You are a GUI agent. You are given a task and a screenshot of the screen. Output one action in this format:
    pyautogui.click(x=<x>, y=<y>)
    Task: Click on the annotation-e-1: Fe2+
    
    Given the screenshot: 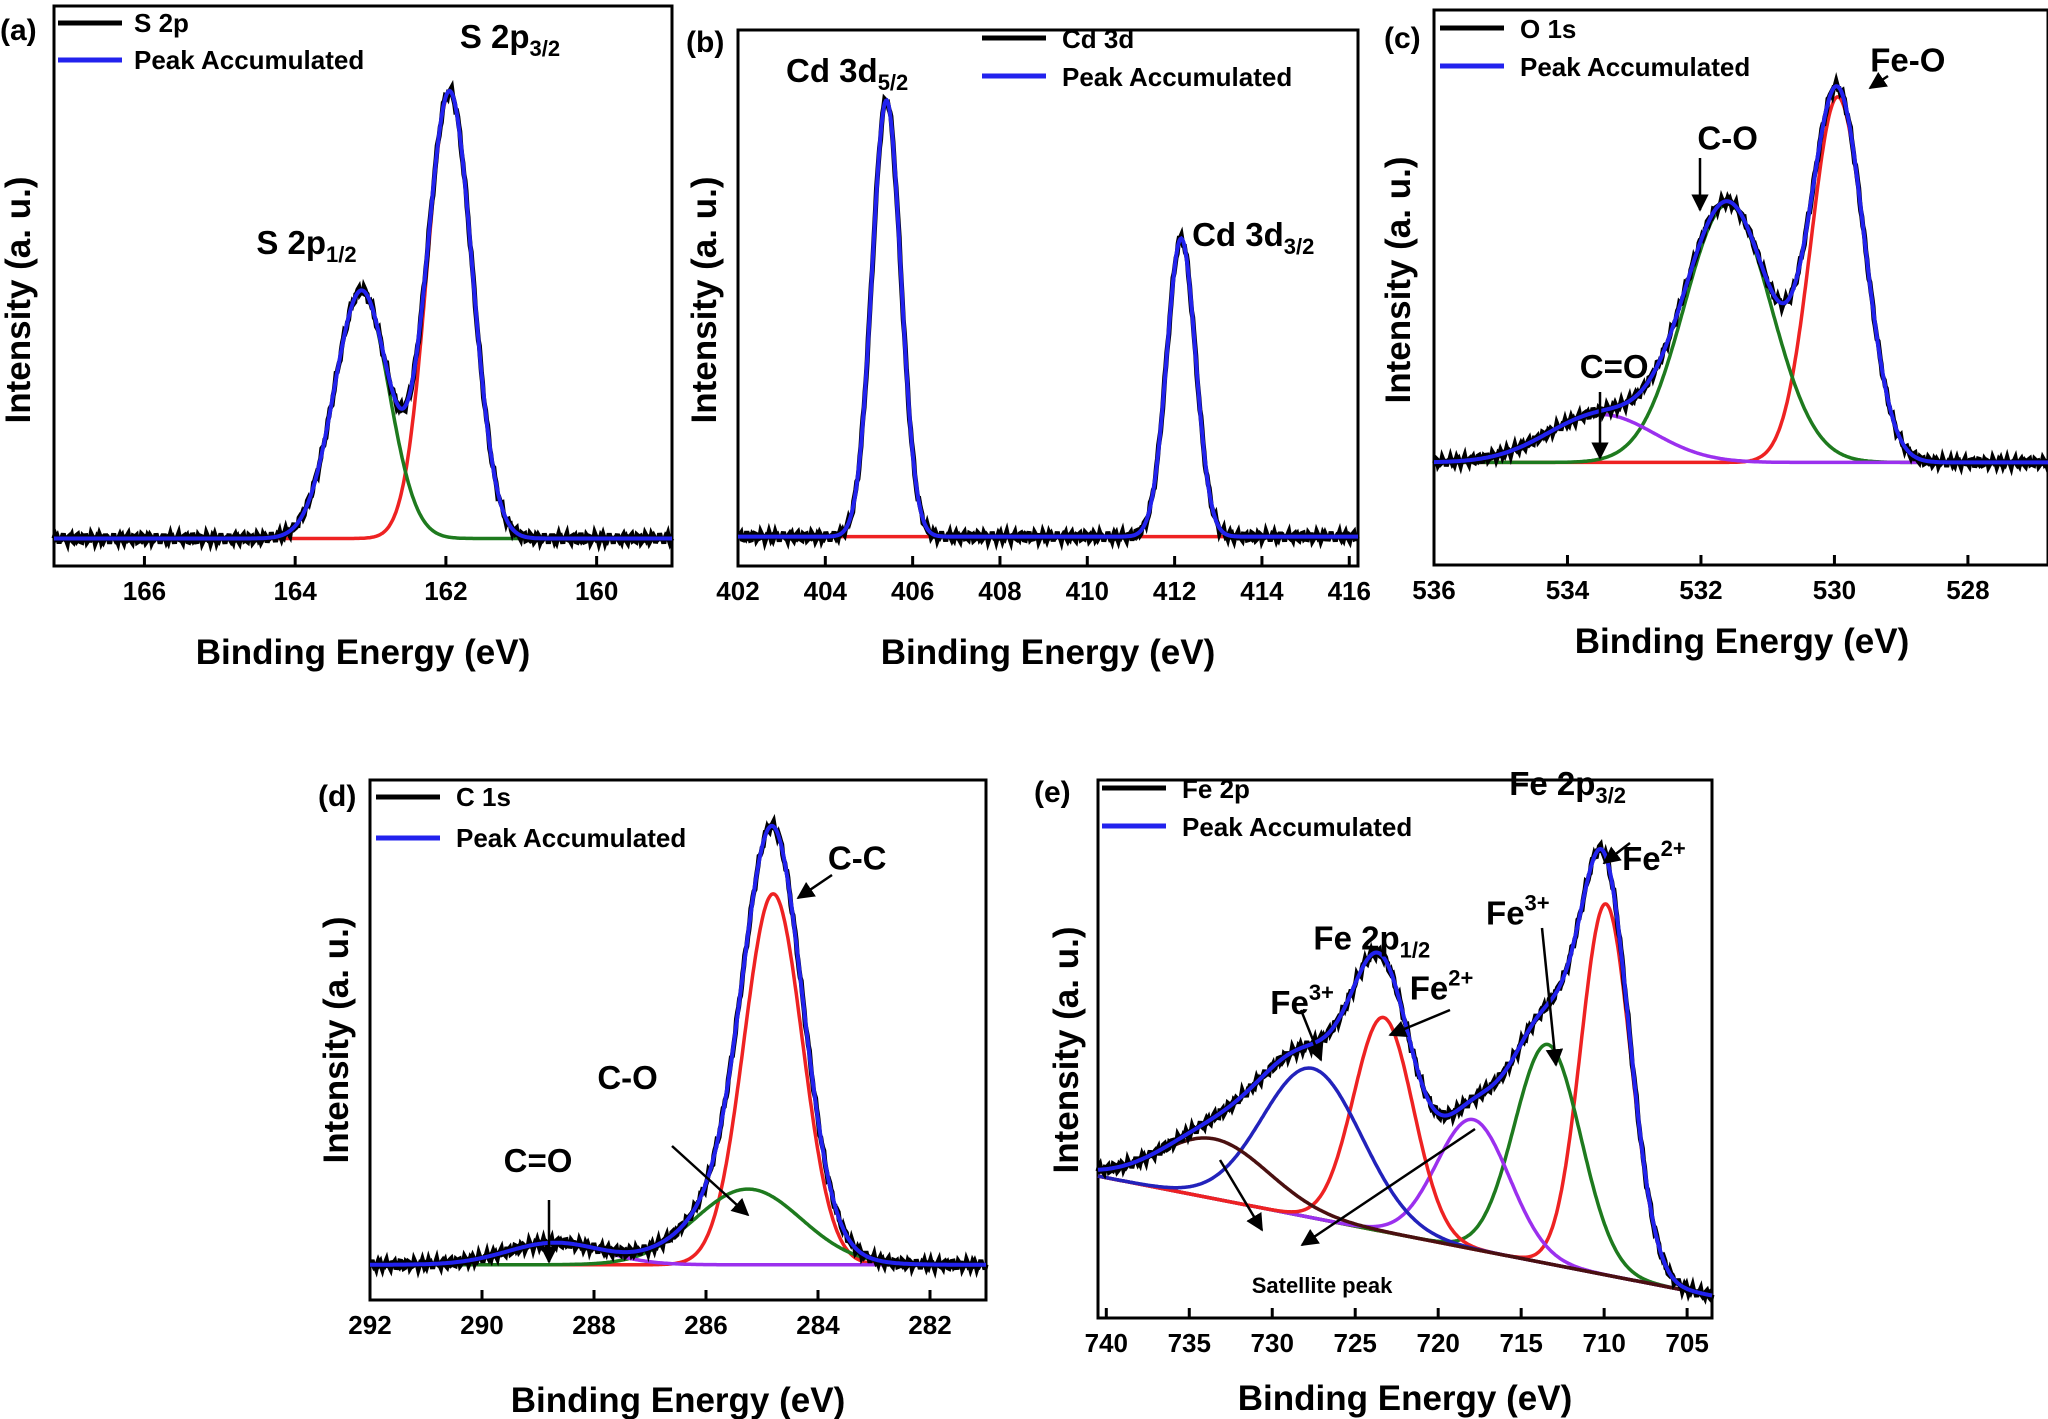 What is the action you would take?
    pyautogui.click(x=1654, y=856)
    